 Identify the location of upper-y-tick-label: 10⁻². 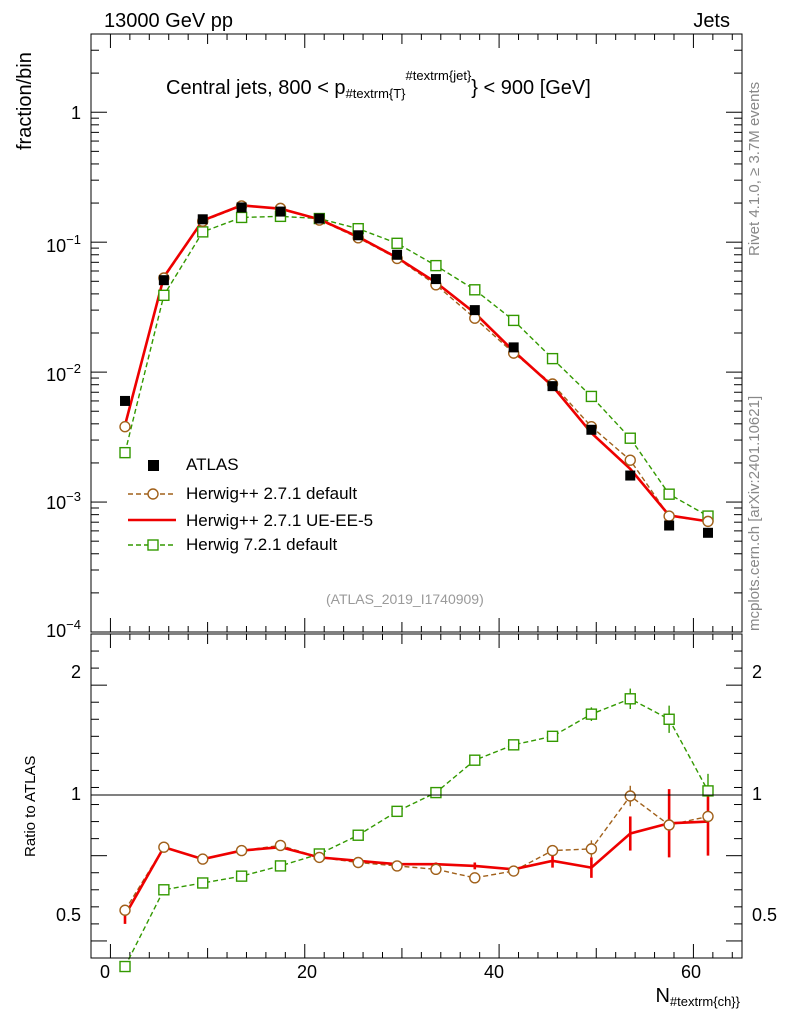
(63, 373).